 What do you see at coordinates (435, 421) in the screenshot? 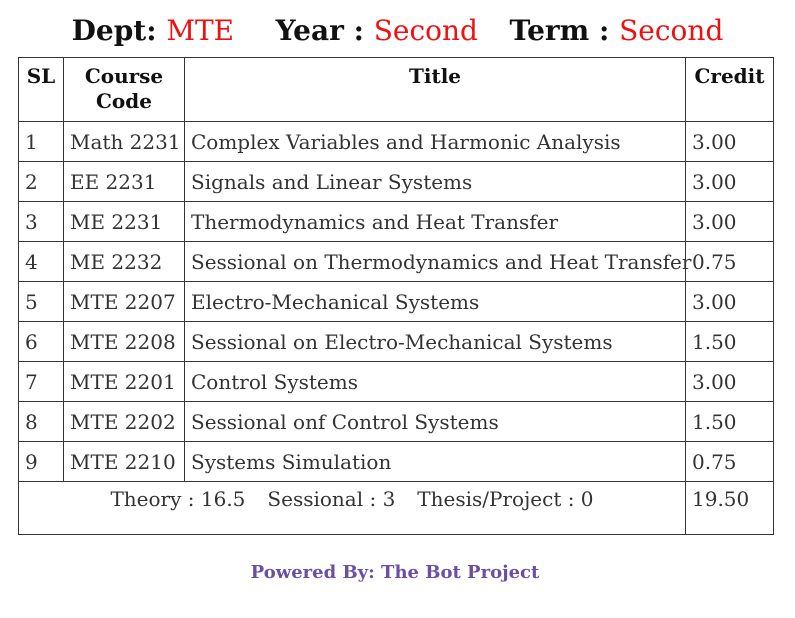
I see `row-title: Sessional onf Control Systems` at bounding box center [435, 421].